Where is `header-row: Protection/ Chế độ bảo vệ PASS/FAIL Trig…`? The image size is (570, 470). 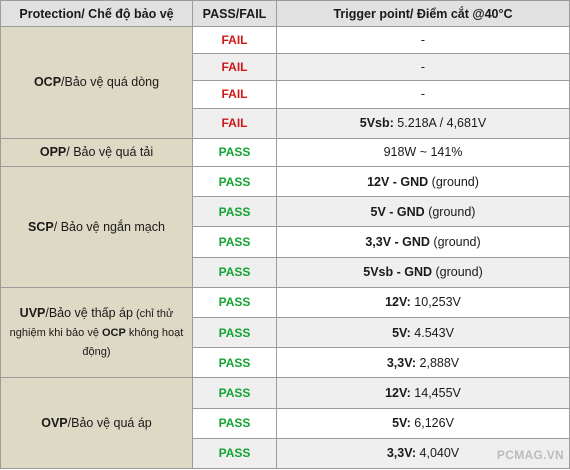
header-row: Protection/ Chế độ bảo vệ PASS/FAIL Trig… is located at coordinates (285, 13).